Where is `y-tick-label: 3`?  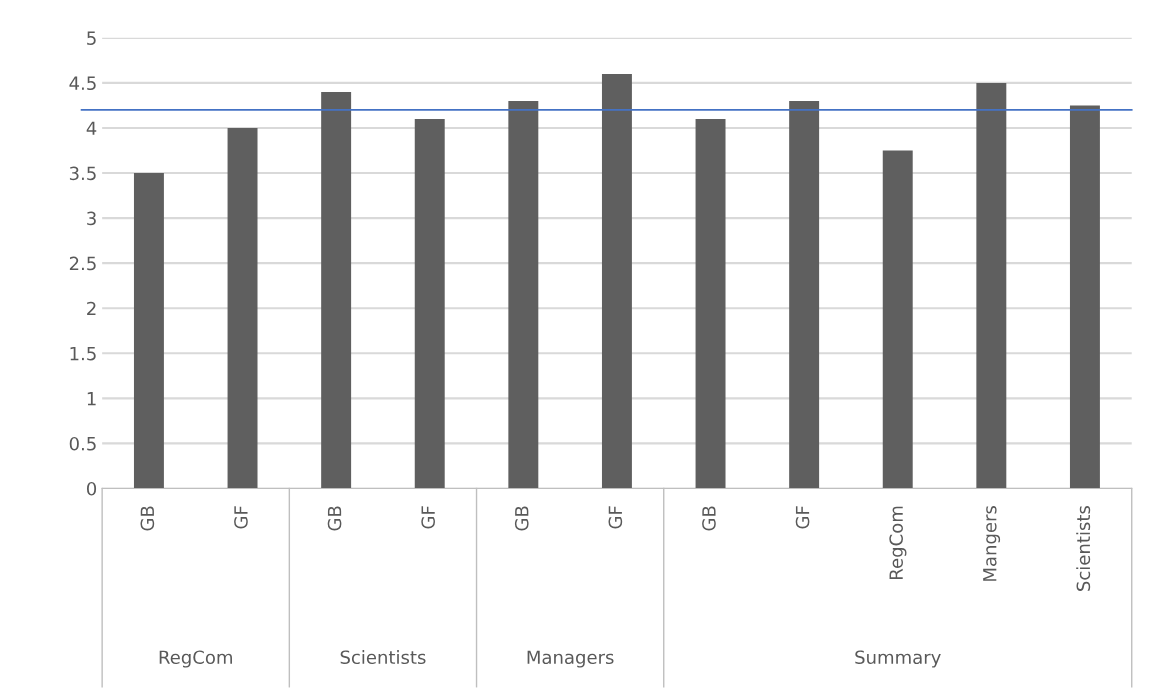
y-tick-label: 3 is located at coordinates (91, 218).